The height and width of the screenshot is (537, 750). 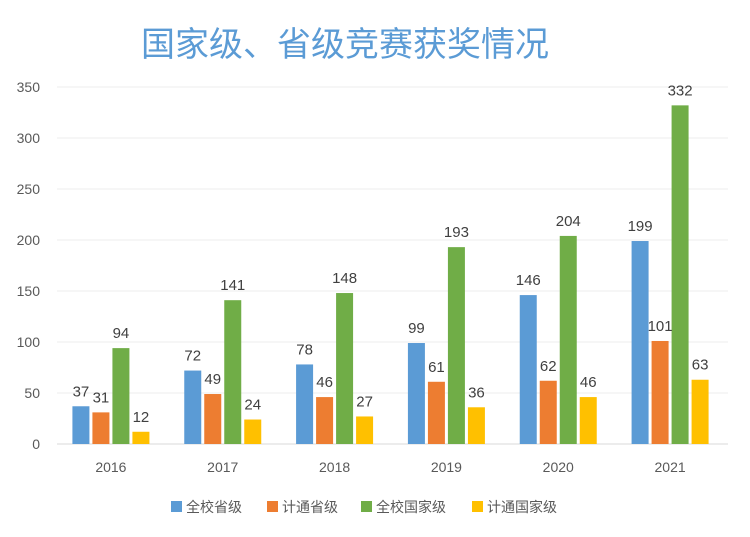 I want to click on data-label: 193, so click(x=456, y=232).